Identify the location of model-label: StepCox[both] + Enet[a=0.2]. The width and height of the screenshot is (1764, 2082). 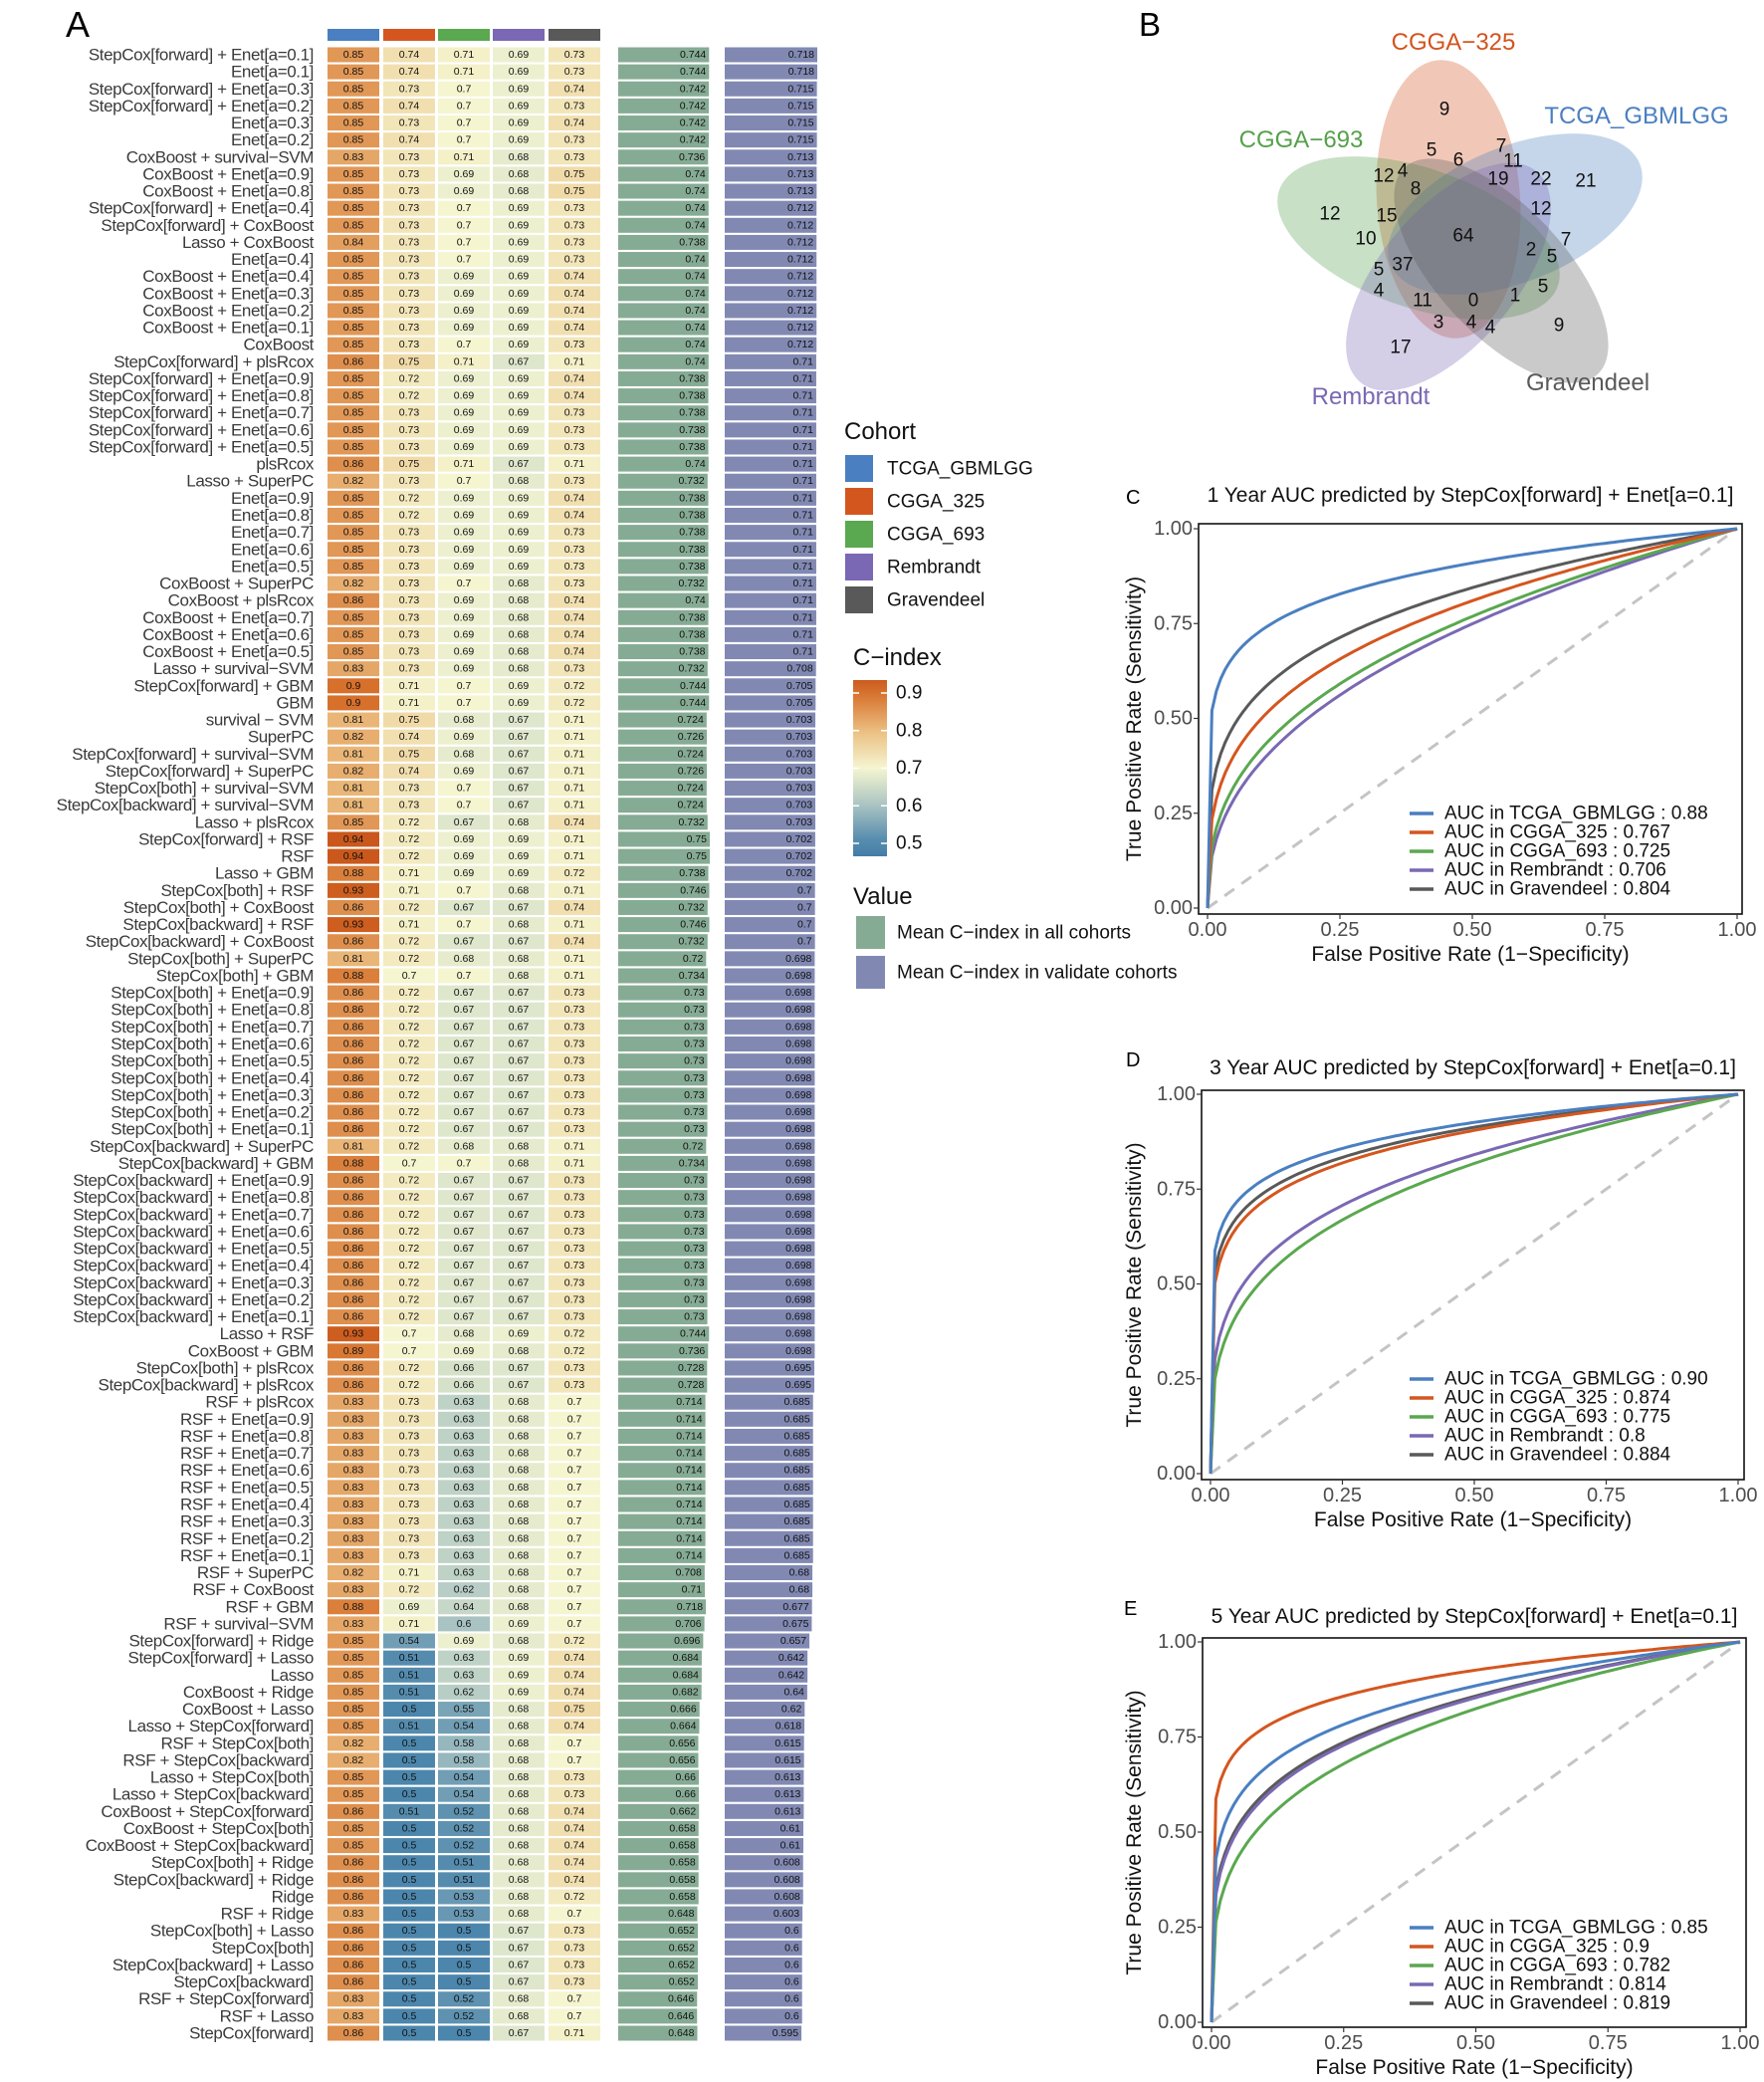
(212, 1112).